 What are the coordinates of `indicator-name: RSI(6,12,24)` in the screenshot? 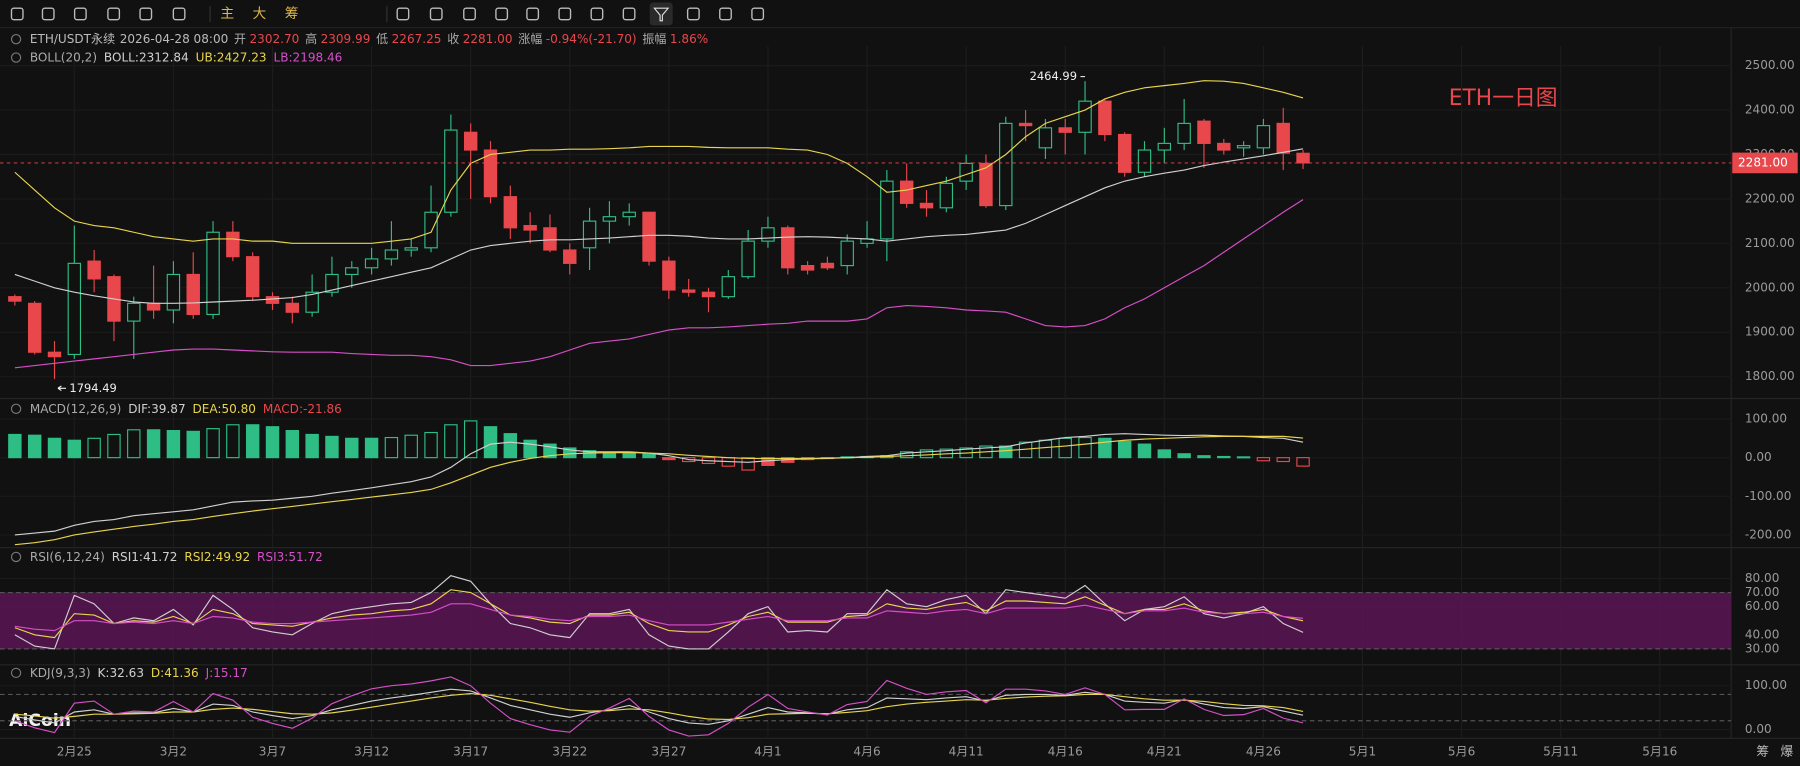 It's located at (67, 556).